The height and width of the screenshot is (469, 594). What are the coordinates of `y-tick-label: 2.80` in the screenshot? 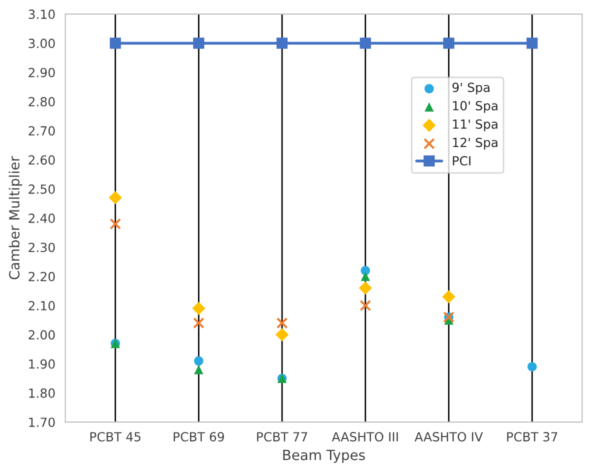 It's located at (41, 101).